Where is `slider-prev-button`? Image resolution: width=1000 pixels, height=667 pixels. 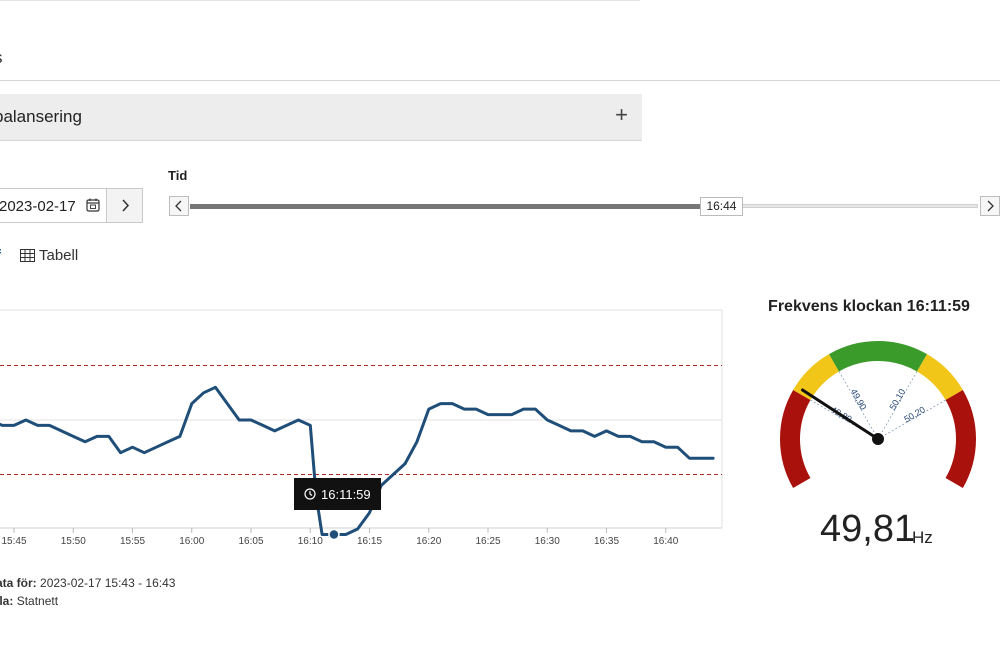
slider-prev-button is located at coordinates (179, 206).